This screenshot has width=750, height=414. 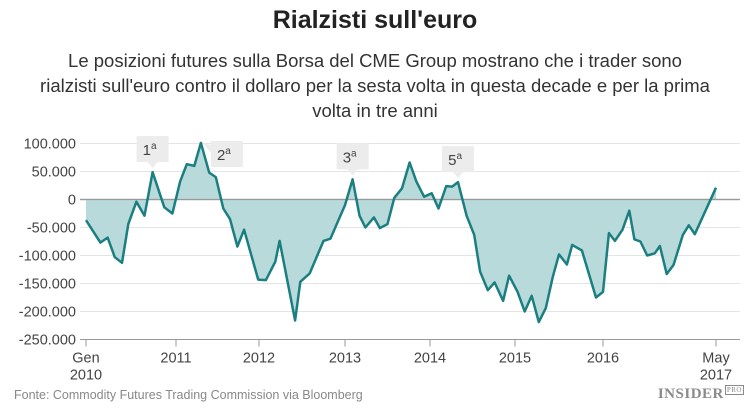 What do you see at coordinates (603, 359) in the screenshot?
I see `x-tick-label: 2016` at bounding box center [603, 359].